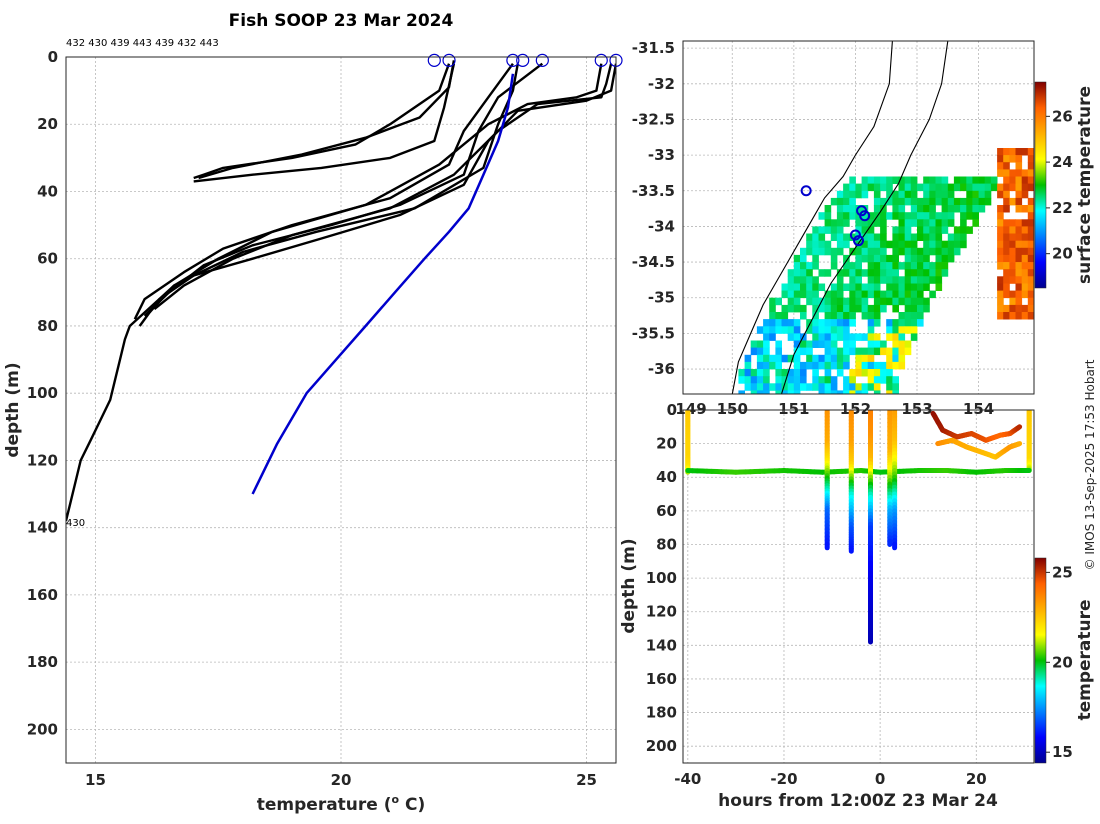 Image resolution: width=1100 pixels, height=824 pixels. What do you see at coordinates (1062, 254) in the screenshot?
I see `sst-colorbar-tick-label: 20` at bounding box center [1062, 254].